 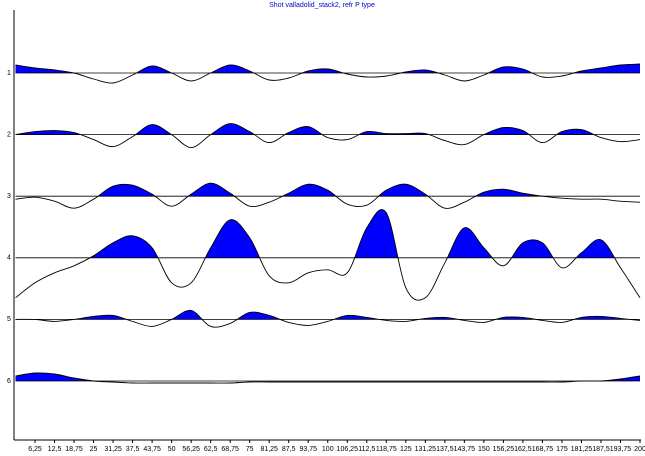 What do you see at coordinates (348, 449) in the screenshot?
I see `x-tick-label: 106,25` at bounding box center [348, 449].